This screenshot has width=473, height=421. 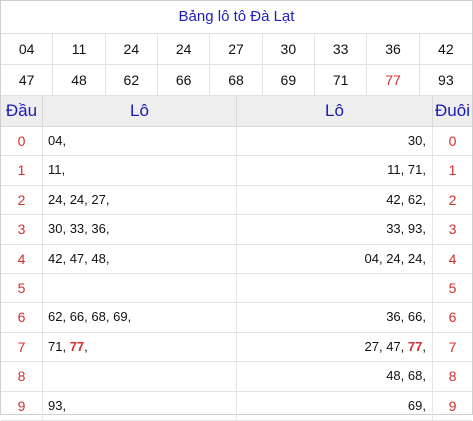 I want to click on duoi-digit: 2, so click(x=452, y=201).